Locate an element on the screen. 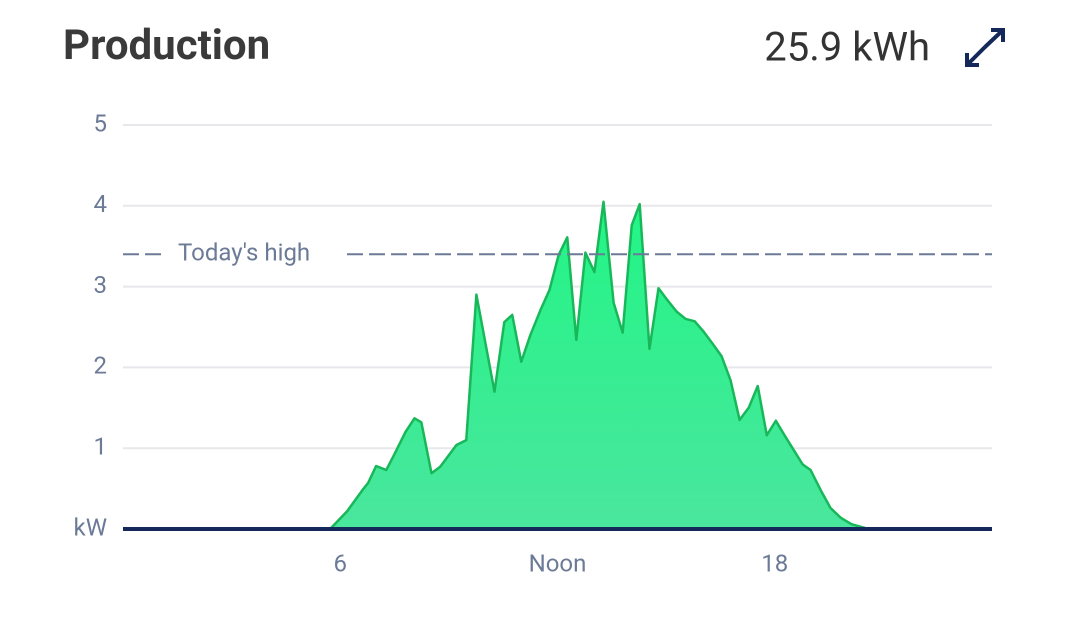 The width and height of the screenshot is (1080, 632). y-tick-label: 4 is located at coordinates (101, 204).